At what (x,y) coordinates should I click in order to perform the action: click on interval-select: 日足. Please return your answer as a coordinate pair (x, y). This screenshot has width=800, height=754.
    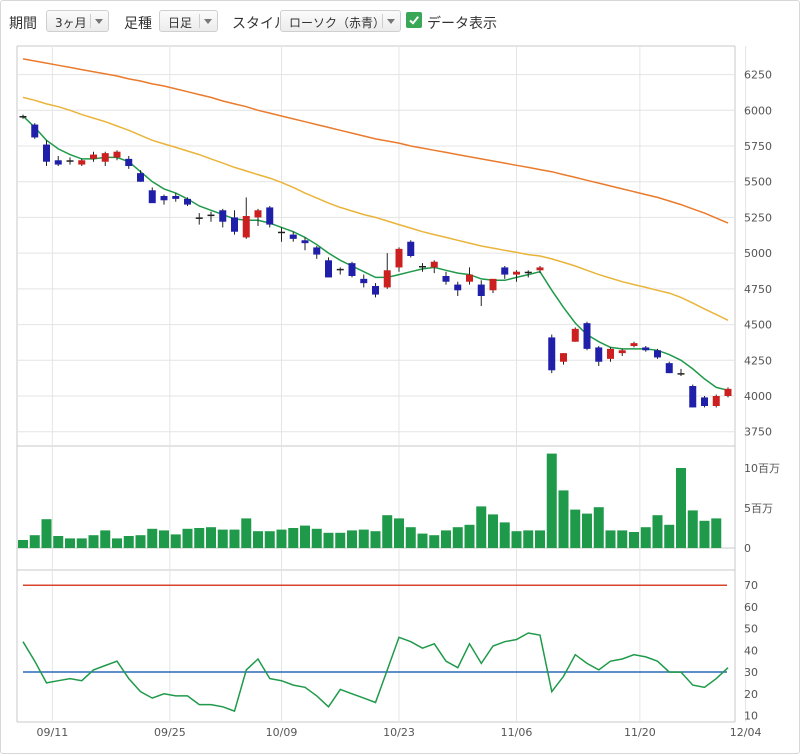
    Looking at the image, I should click on (188, 21).